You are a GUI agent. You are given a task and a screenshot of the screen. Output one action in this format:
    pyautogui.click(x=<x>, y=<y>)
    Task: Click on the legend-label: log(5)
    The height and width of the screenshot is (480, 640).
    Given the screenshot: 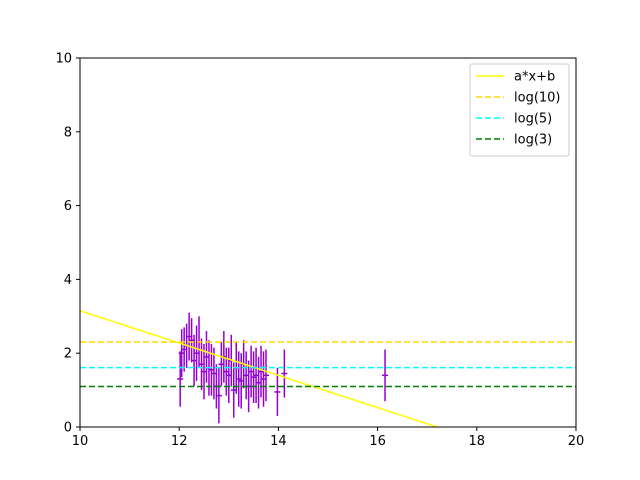 What is the action you would take?
    pyautogui.click(x=533, y=119)
    